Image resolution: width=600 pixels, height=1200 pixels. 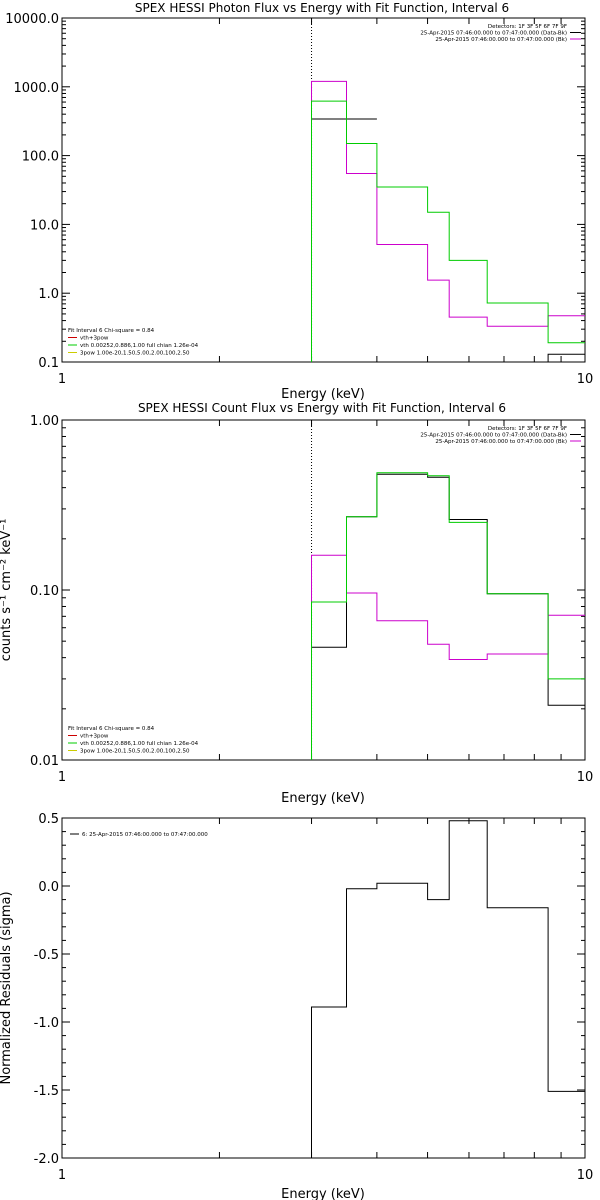 What do you see at coordinates (48, 819) in the screenshot?
I see `y-tick-label: 0.5` at bounding box center [48, 819].